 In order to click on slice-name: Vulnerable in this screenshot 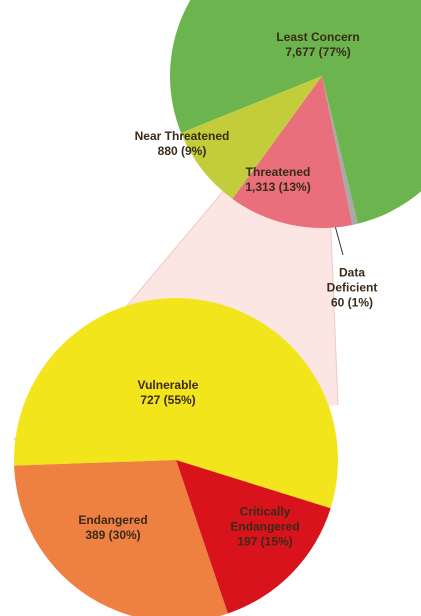, I will do `click(168, 385)`.